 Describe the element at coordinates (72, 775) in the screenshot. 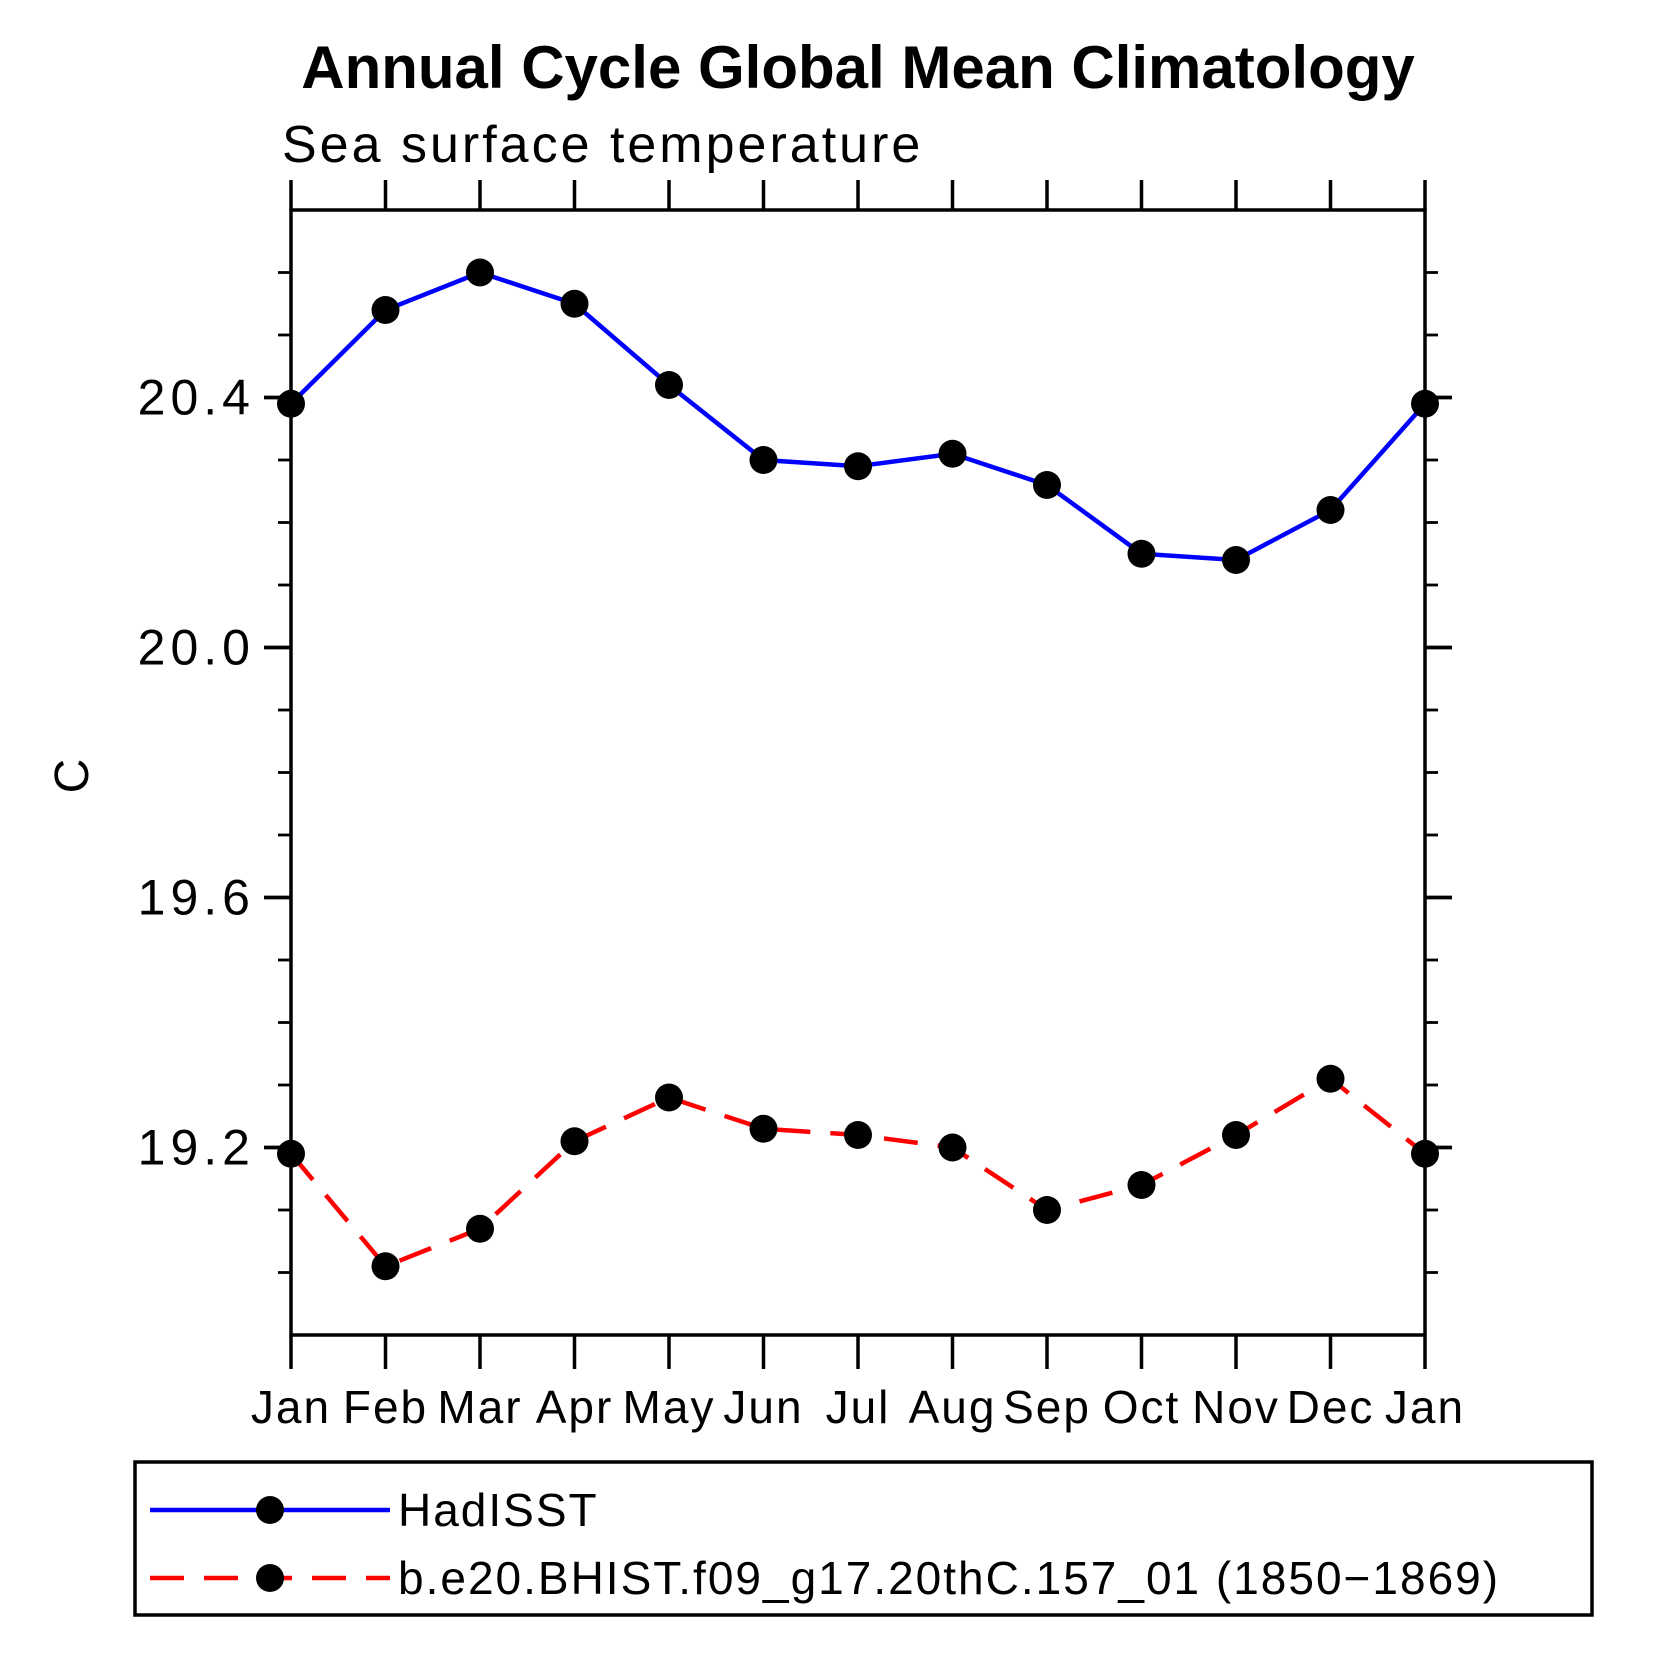

I see `y-axis-unit-label: C` at that location.